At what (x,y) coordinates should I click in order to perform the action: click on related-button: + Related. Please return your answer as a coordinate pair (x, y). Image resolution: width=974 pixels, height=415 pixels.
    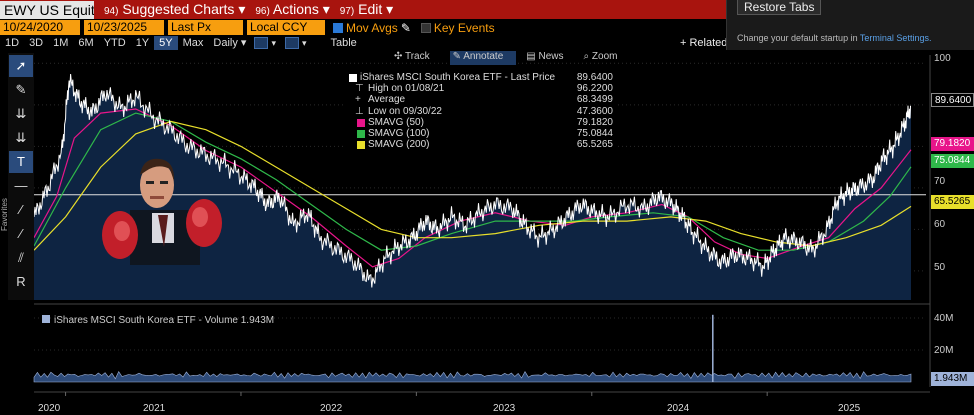
    Looking at the image, I should click on (704, 43).